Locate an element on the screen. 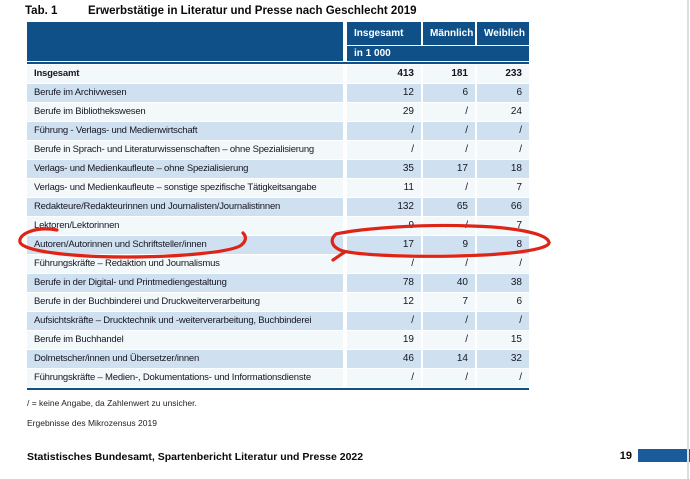 Image resolution: width=690 pixels, height=479 pixels. cell-value: 65 is located at coordinates (449, 207).